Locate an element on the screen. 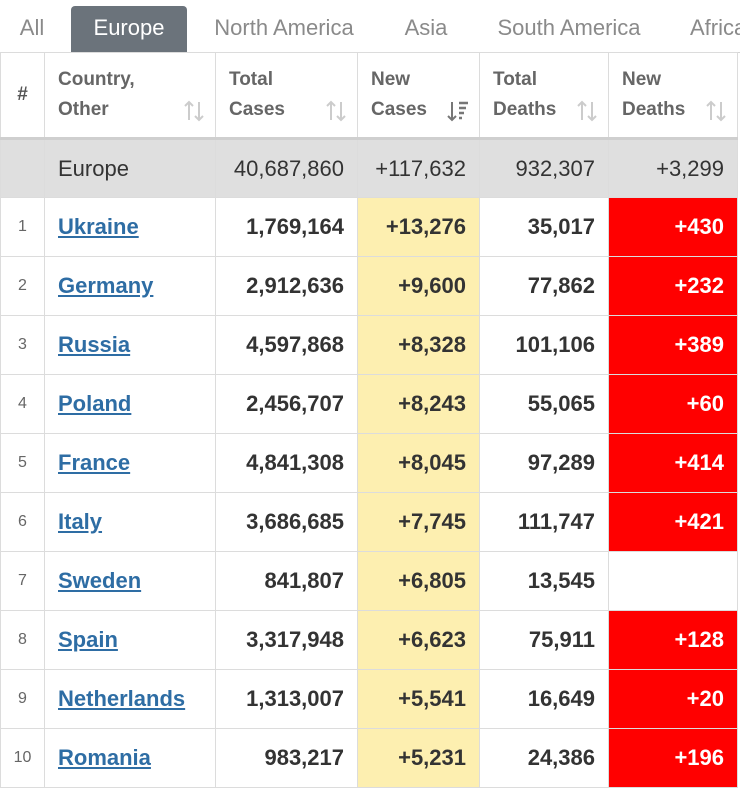  country-link: Spain is located at coordinates (88, 639).